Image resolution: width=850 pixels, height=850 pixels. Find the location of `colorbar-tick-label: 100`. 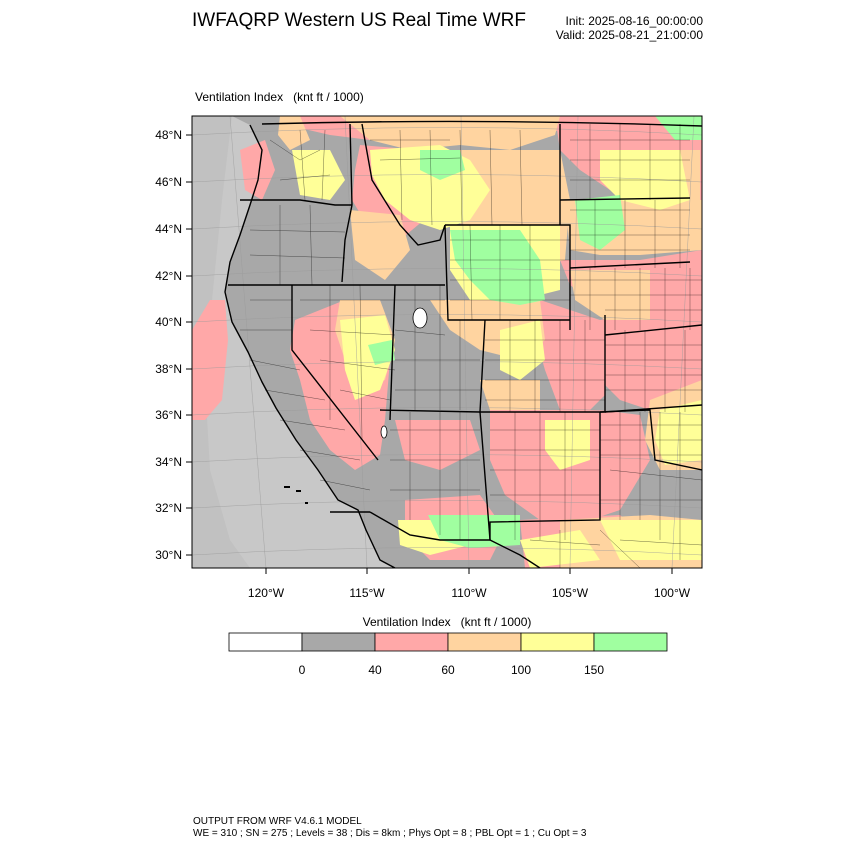

colorbar-tick-label: 100 is located at coordinates (521, 670).